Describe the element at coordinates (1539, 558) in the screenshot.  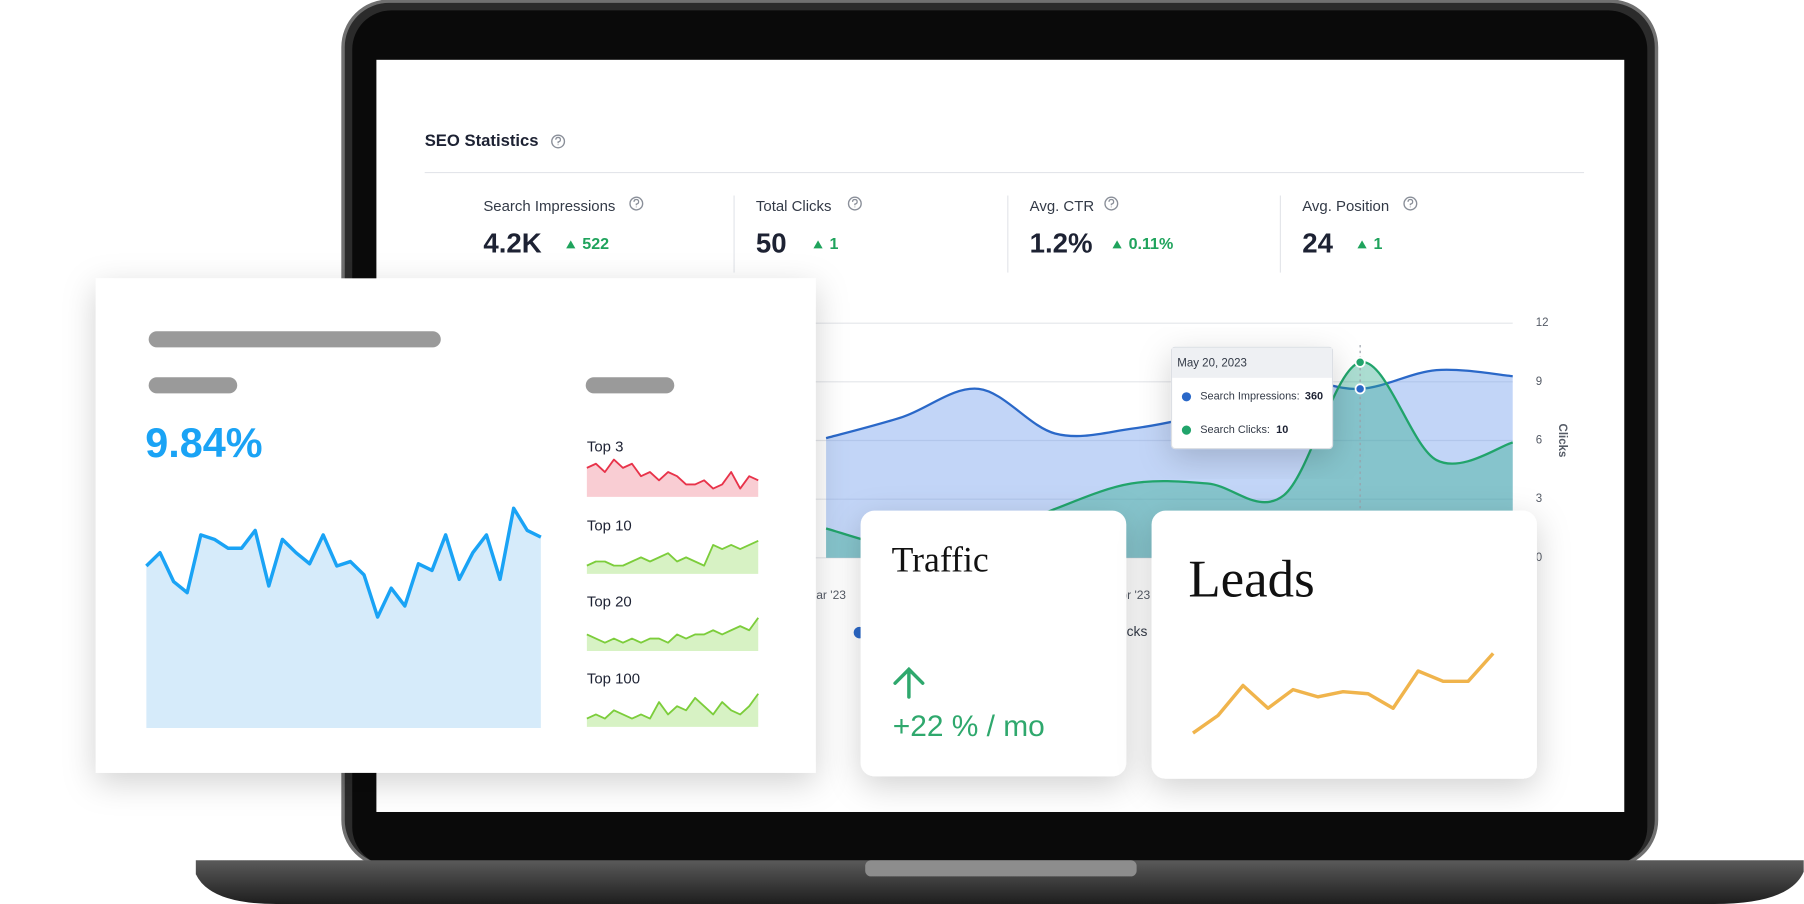
I see `y2-tick-label: 0` at that location.